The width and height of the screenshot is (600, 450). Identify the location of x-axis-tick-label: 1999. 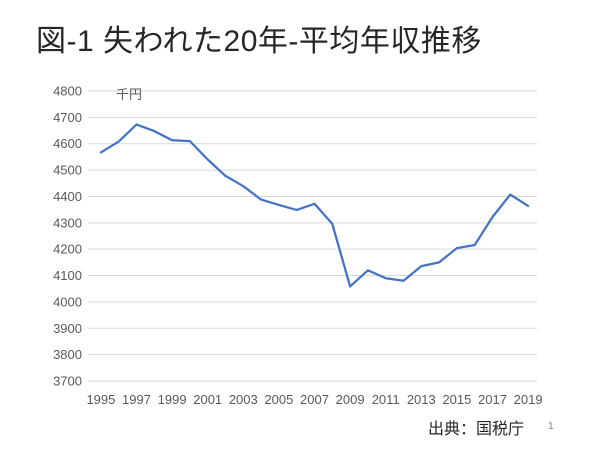
(172, 399).